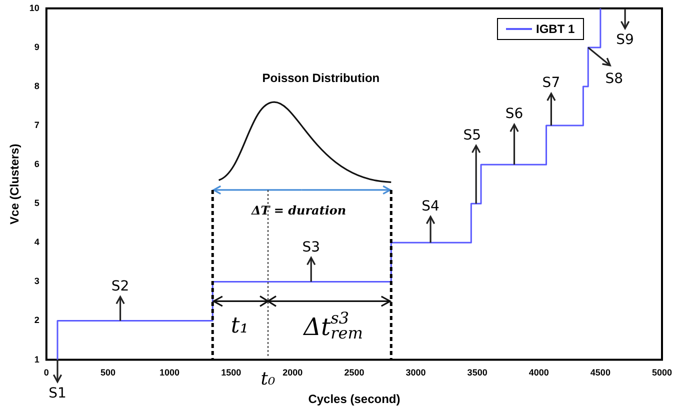  Describe the element at coordinates (662, 373) in the screenshot. I see `x-tick-label: 5000` at that location.